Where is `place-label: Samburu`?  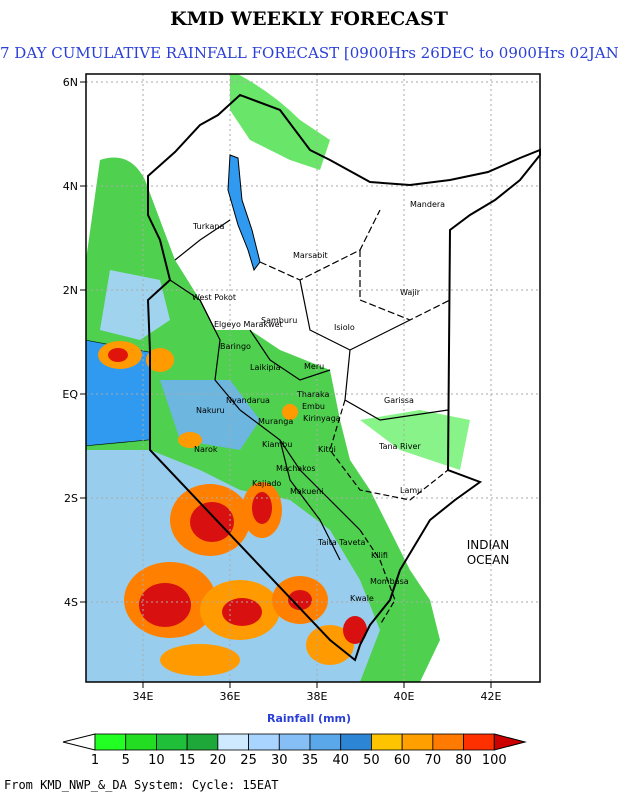
place-label: Samburu is located at coordinates (279, 320).